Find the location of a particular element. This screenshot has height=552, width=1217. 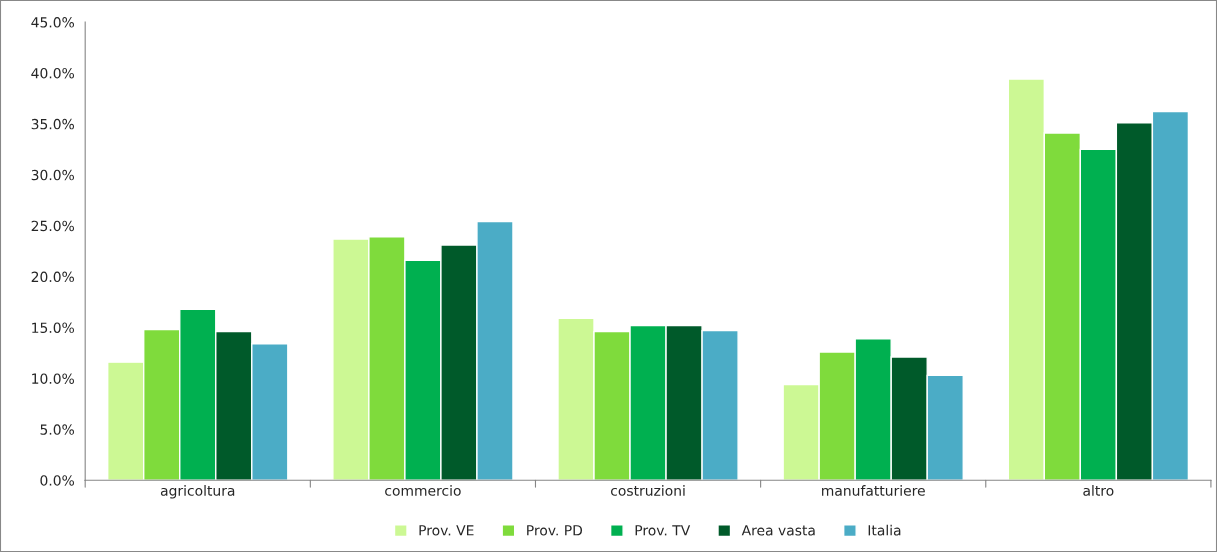

x-tick-label: commercio is located at coordinates (423, 490).